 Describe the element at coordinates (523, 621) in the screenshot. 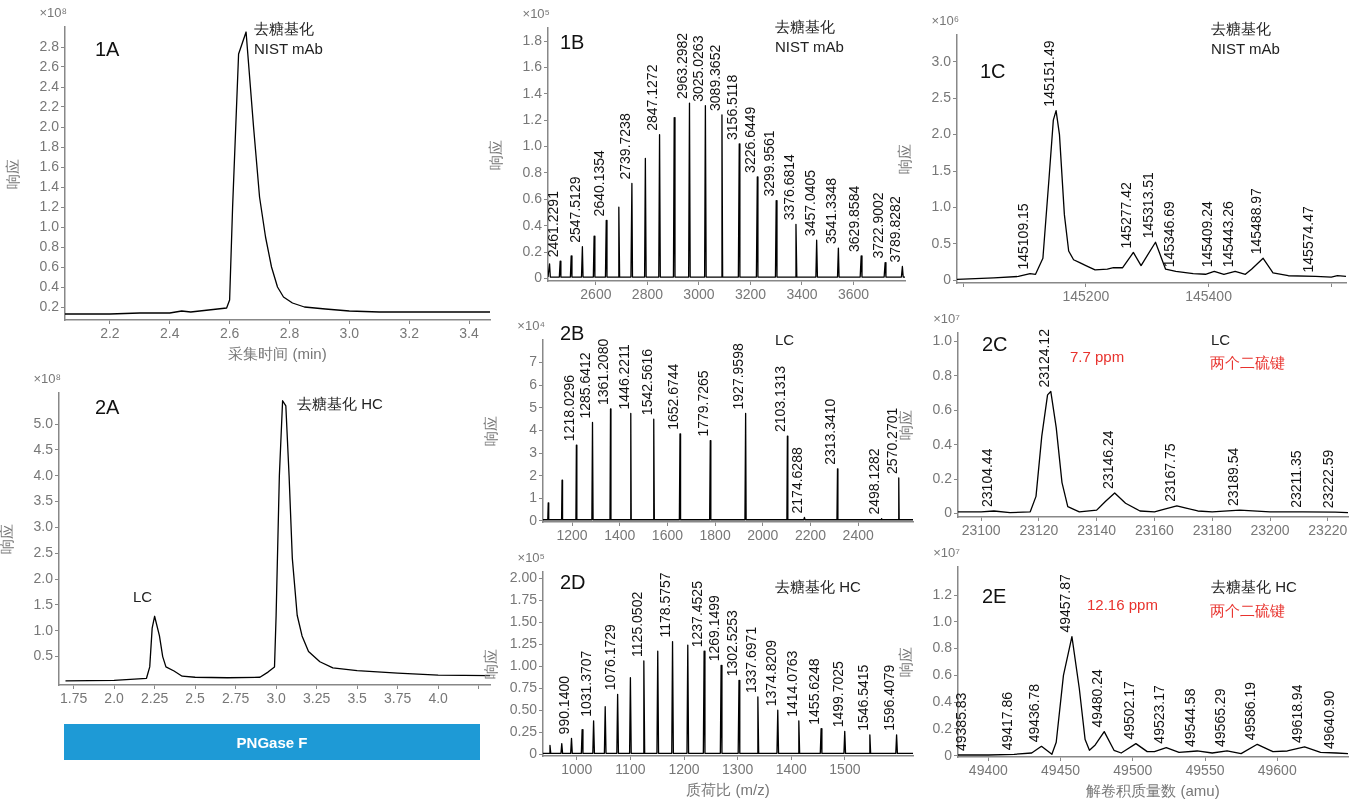

I see `y-tick-label: 1.50` at that location.